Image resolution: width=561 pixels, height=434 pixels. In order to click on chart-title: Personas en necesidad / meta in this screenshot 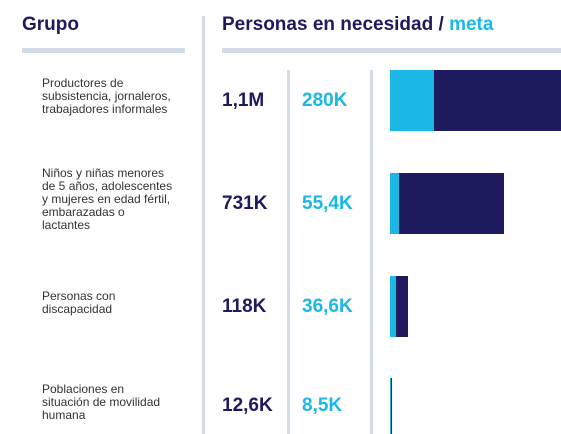, I will do `click(357, 25)`.